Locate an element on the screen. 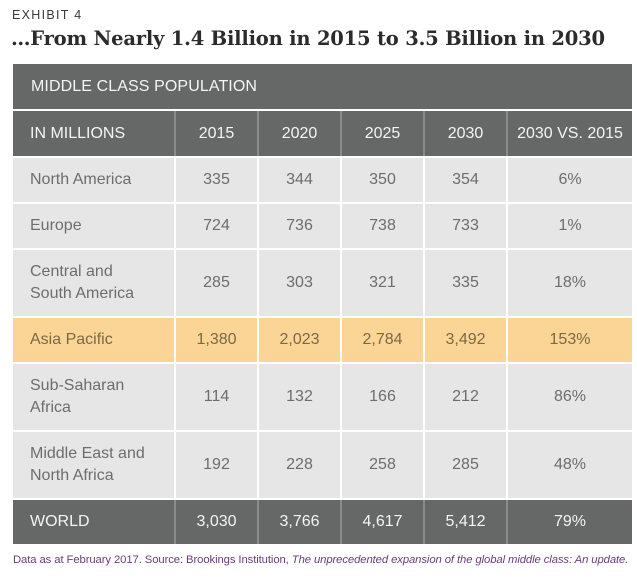 The width and height of the screenshot is (637, 579). value-cell-2030: 285 is located at coordinates (465, 465).